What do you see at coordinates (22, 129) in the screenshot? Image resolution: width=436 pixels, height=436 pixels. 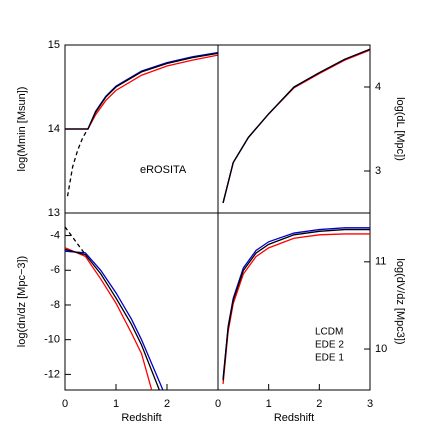 I see `y-axis-label: log(Mmin [Msun])` at bounding box center [22, 129].